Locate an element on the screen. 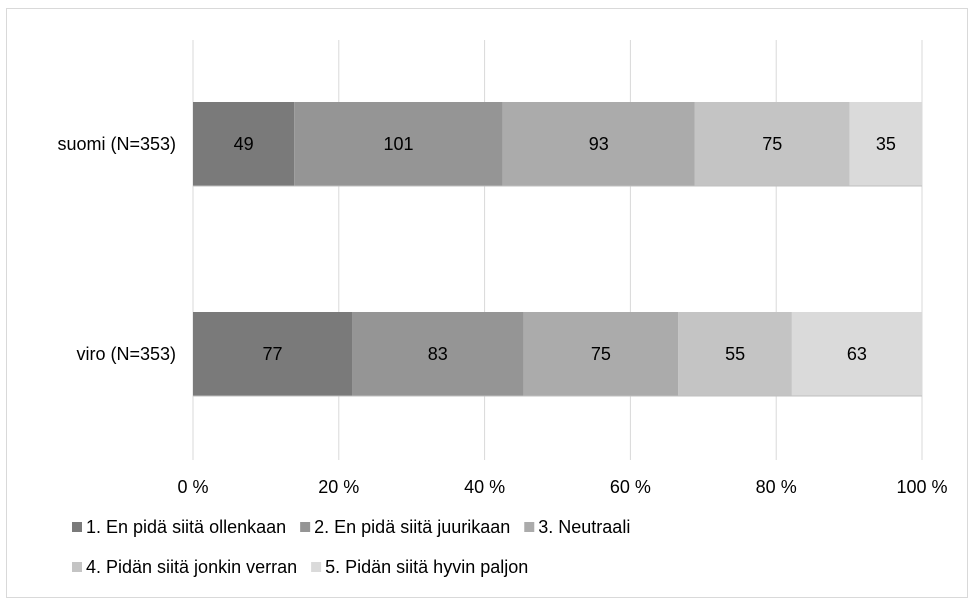  data-label: 63 is located at coordinates (857, 354).